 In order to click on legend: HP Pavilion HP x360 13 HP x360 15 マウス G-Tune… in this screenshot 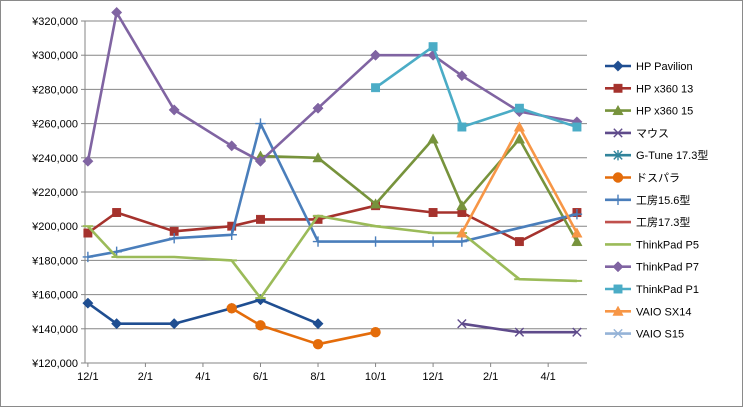, I will do `click(656, 200)`.